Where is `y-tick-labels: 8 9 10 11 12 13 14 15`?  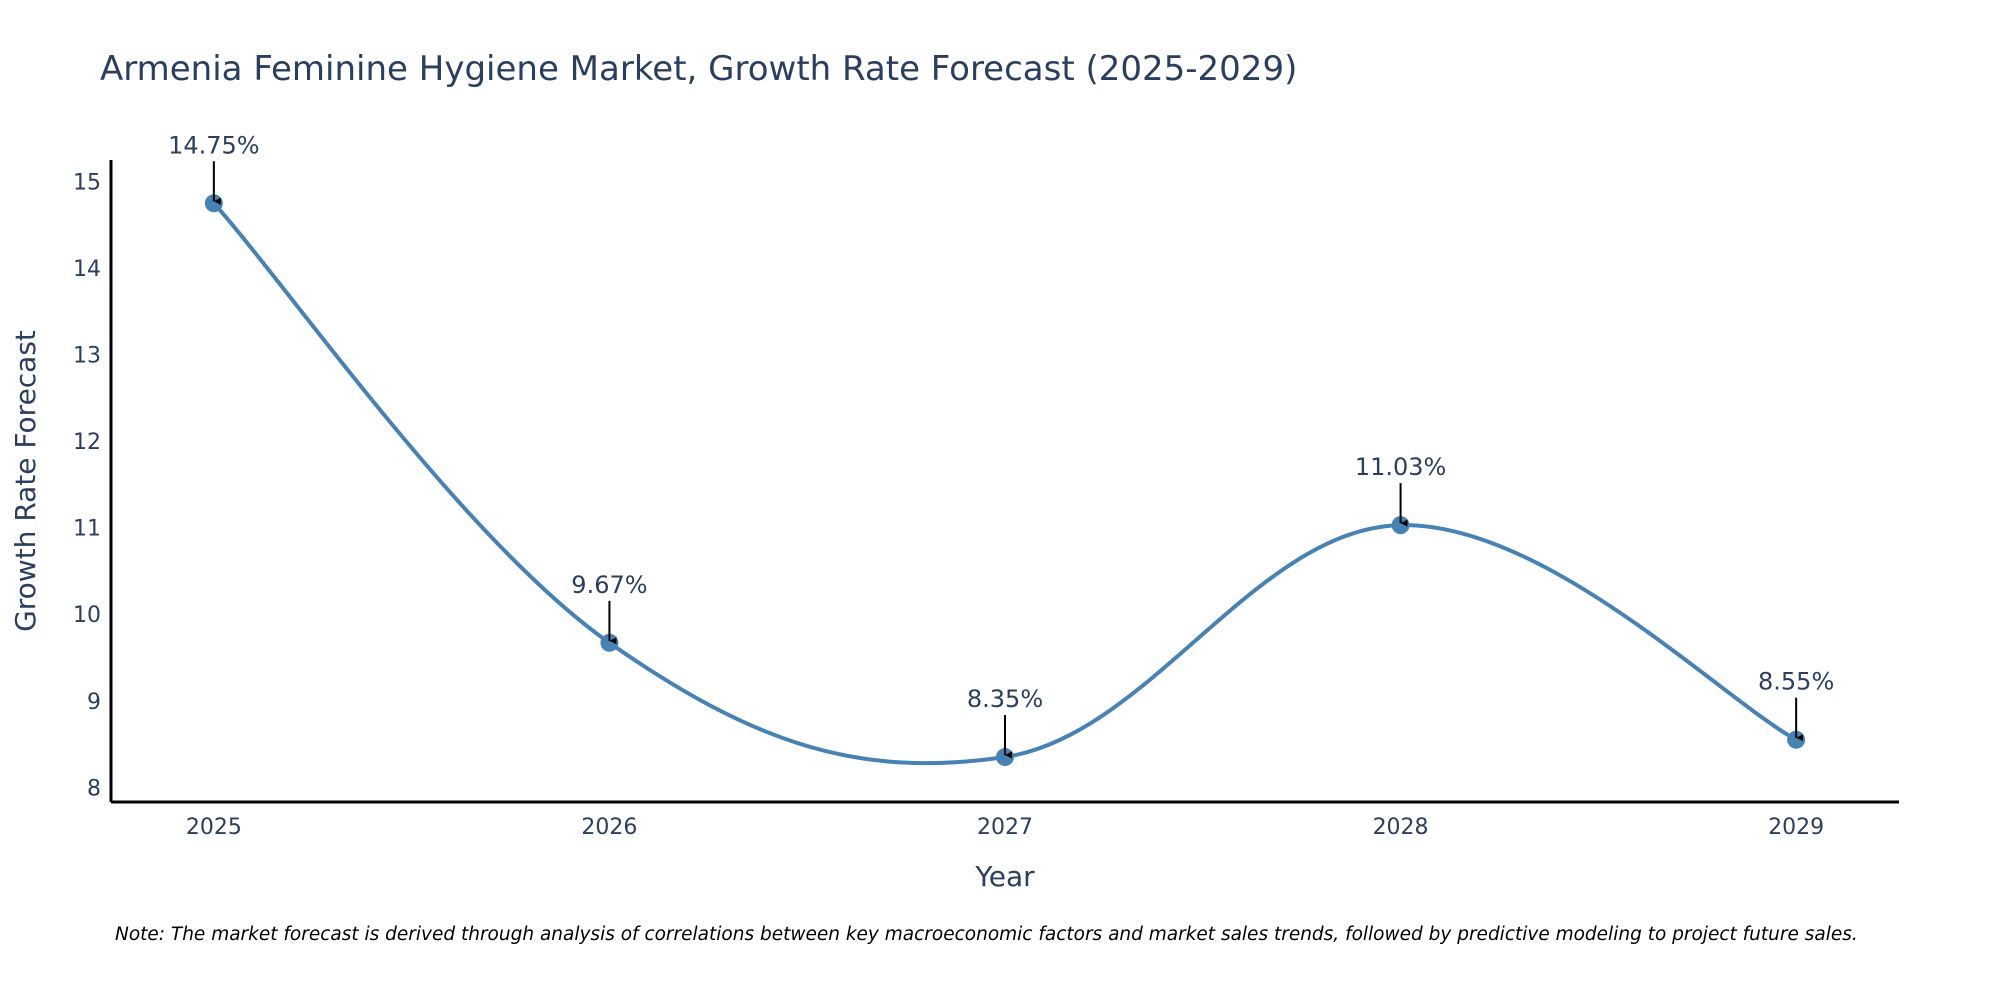 y-tick-labels: 8 9 10 11 12 13 14 15 is located at coordinates (87, 486).